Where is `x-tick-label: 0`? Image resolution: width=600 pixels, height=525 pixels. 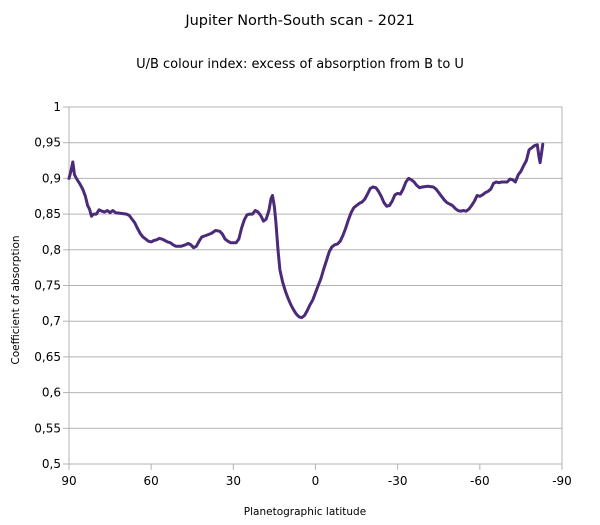
x-tick-label: 0 is located at coordinates (316, 481).